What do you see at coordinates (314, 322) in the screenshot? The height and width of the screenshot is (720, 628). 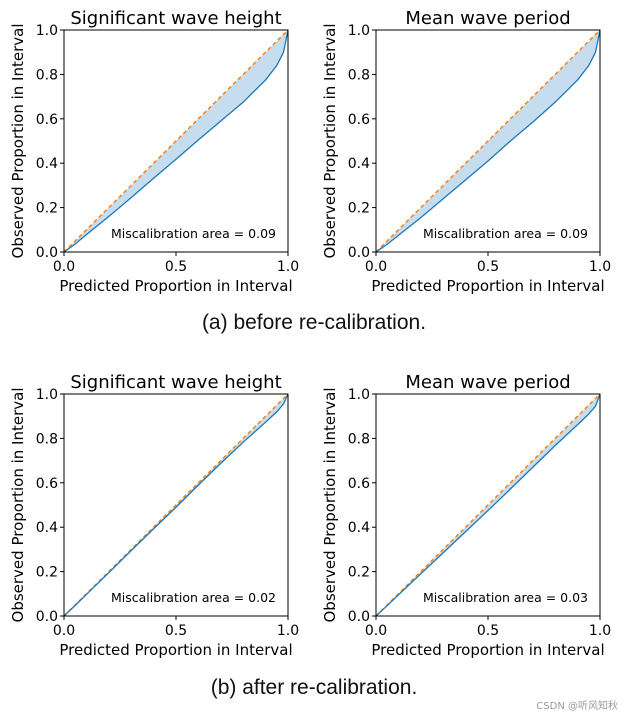 I see `caption-before-recalibration: (a) before re-calibration.` at bounding box center [314, 322].